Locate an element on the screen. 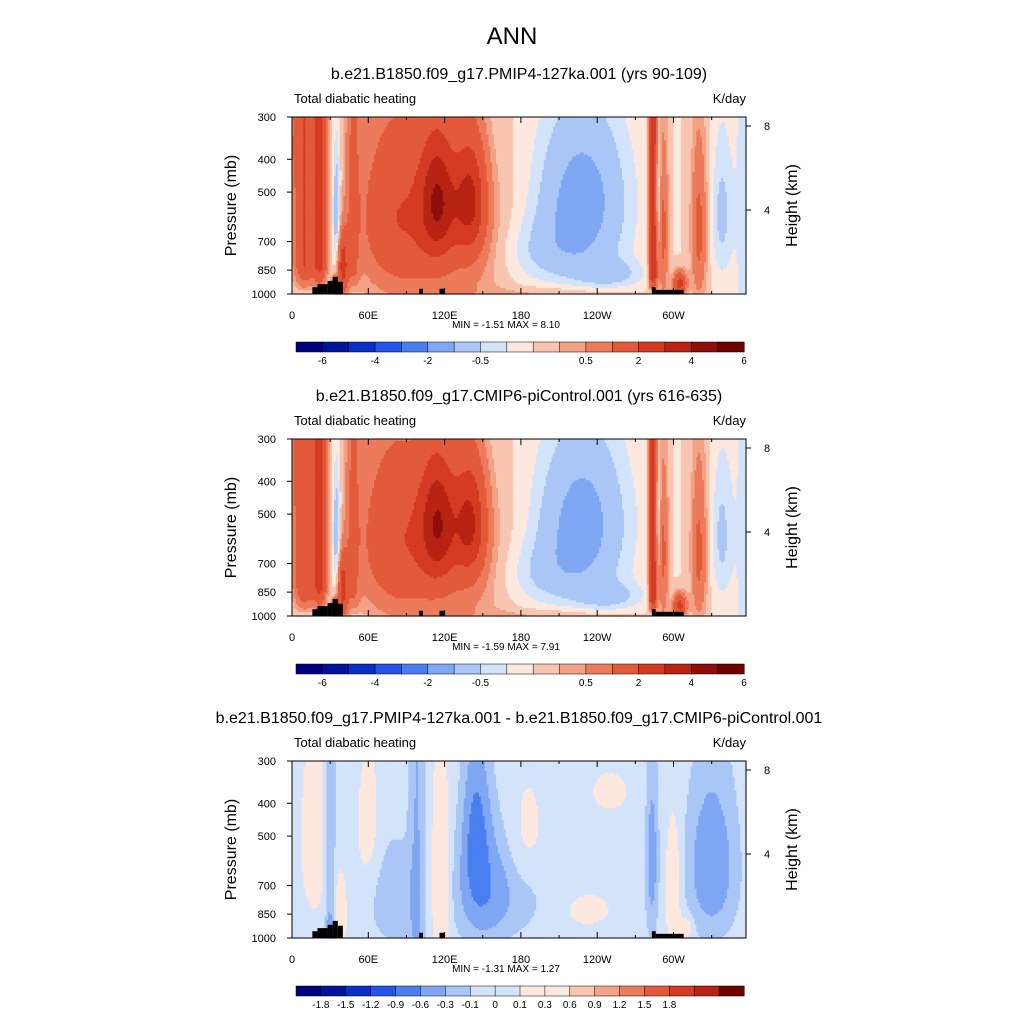  heatmap-cells is located at coordinates (519, 206).